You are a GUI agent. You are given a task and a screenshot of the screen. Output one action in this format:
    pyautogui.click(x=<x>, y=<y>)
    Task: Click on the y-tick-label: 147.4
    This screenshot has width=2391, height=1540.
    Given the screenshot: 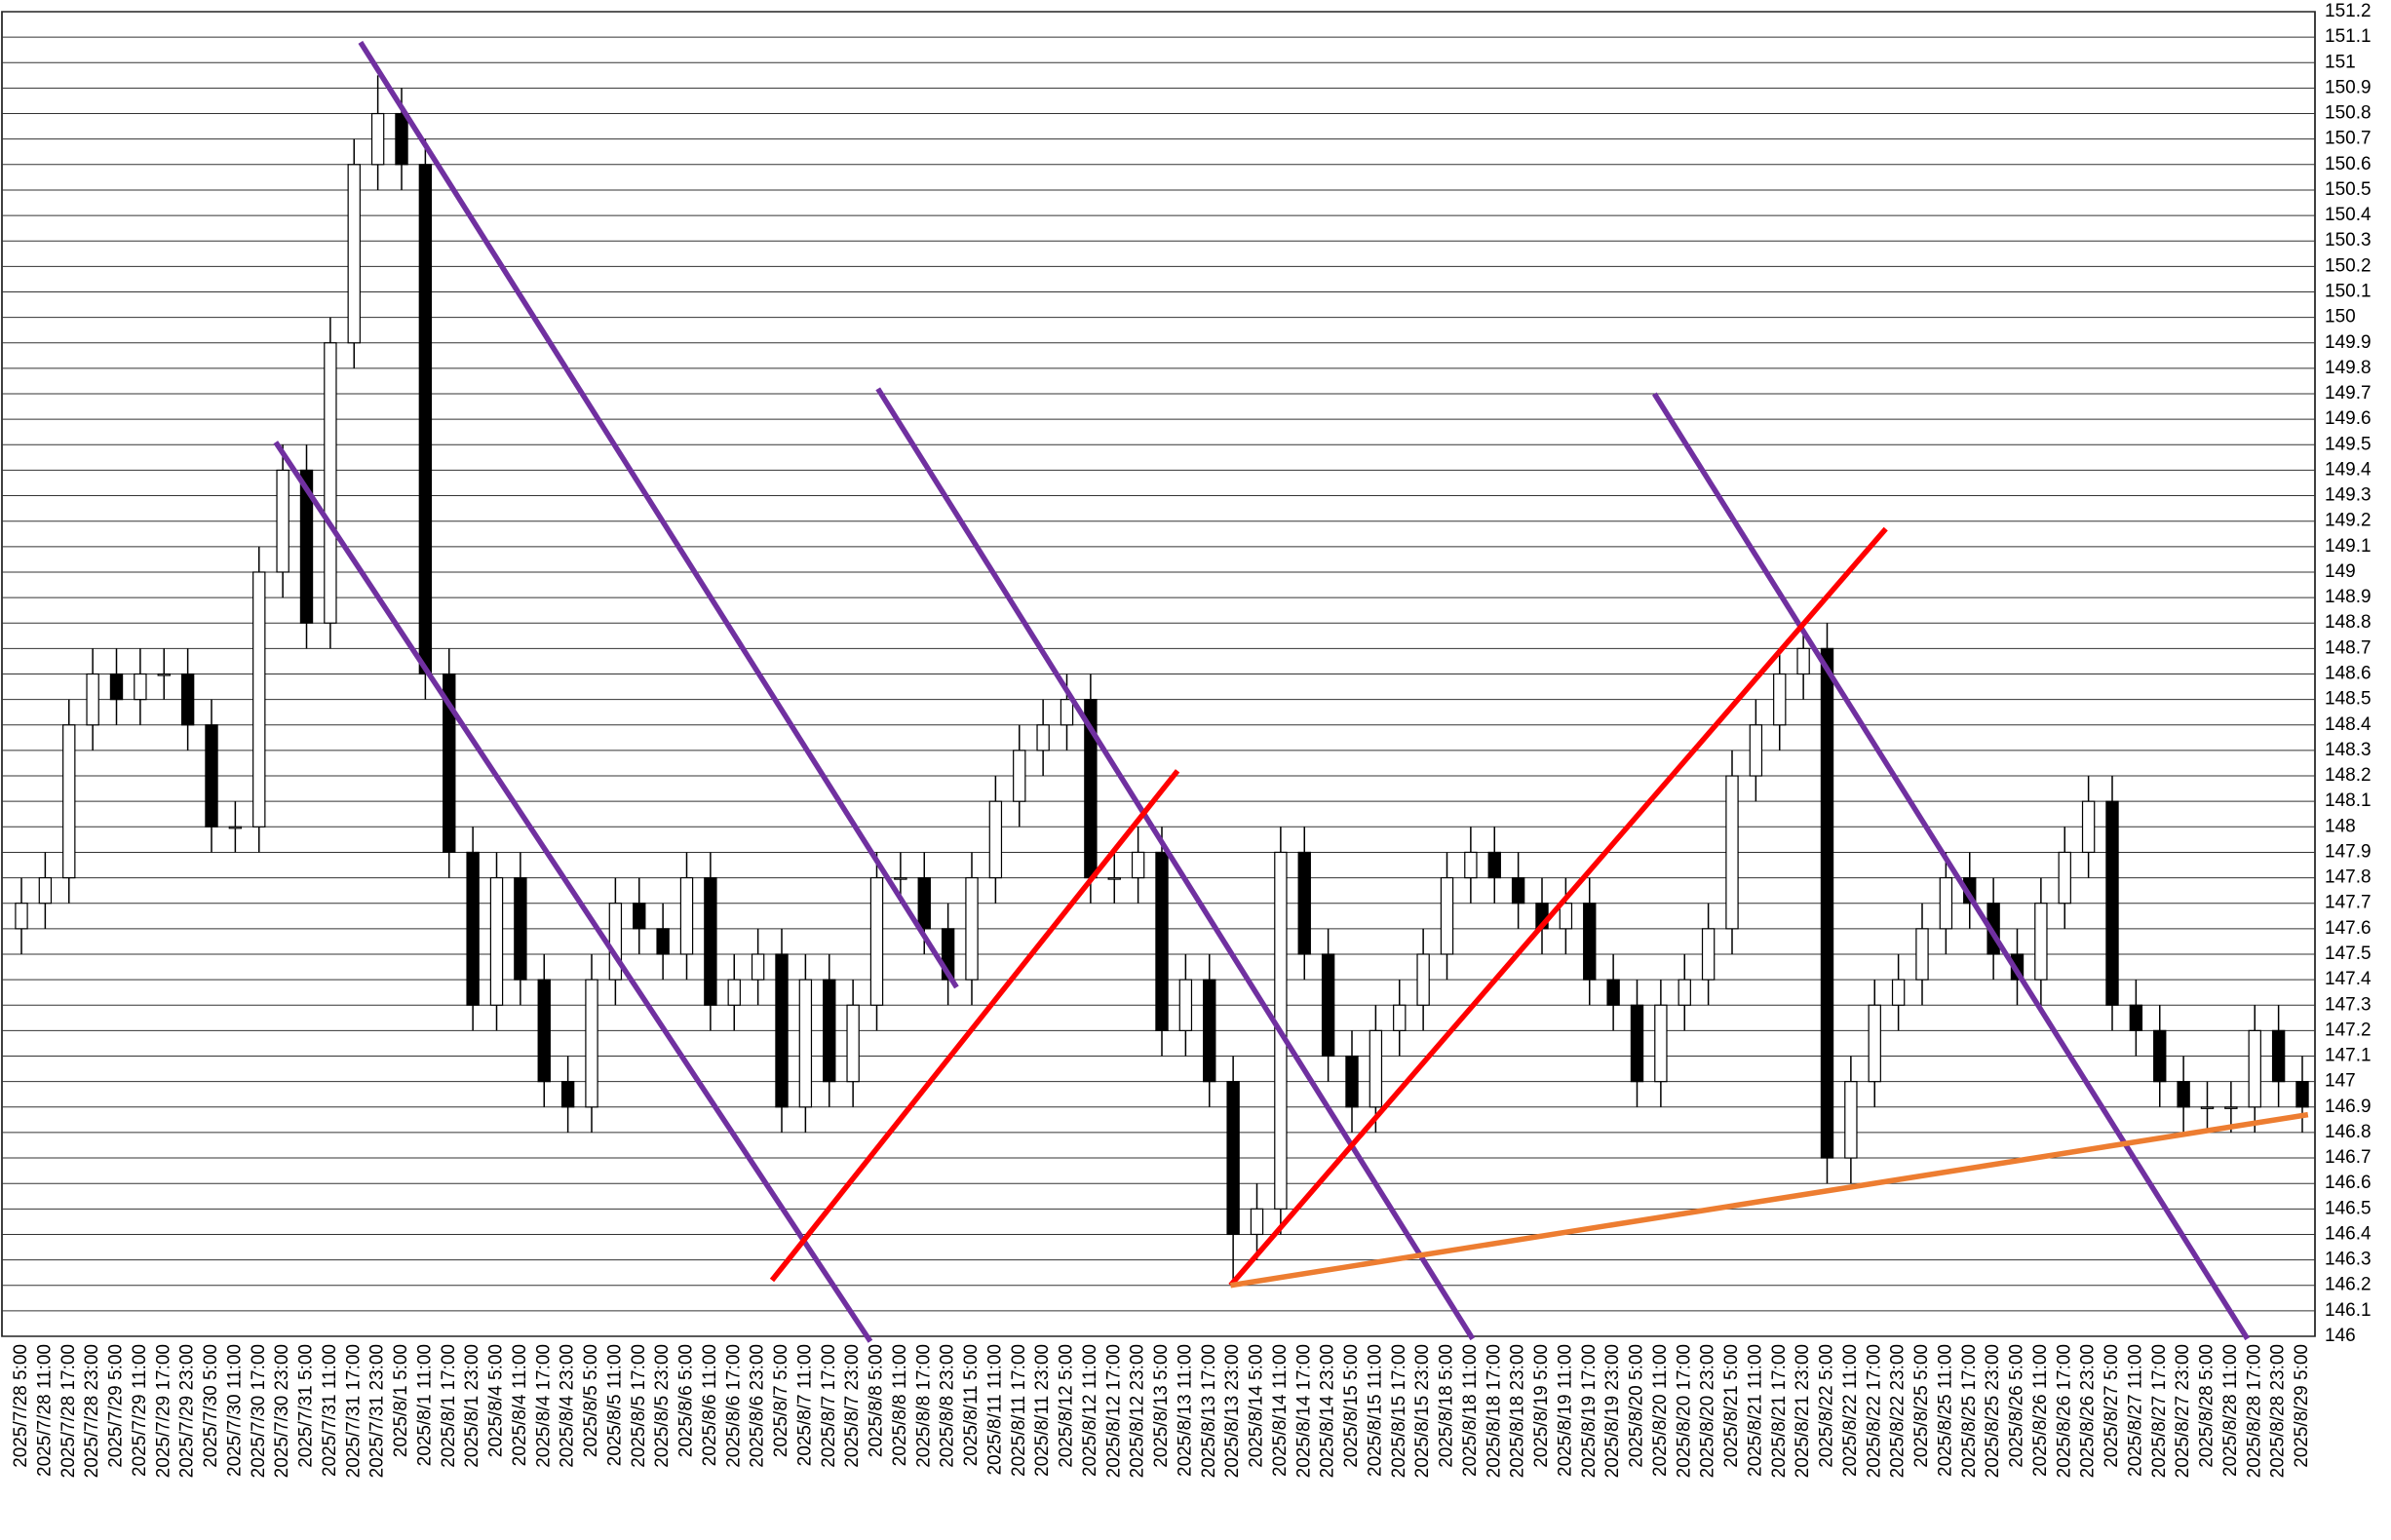 What is the action you would take?
    pyautogui.click(x=2348, y=979)
    